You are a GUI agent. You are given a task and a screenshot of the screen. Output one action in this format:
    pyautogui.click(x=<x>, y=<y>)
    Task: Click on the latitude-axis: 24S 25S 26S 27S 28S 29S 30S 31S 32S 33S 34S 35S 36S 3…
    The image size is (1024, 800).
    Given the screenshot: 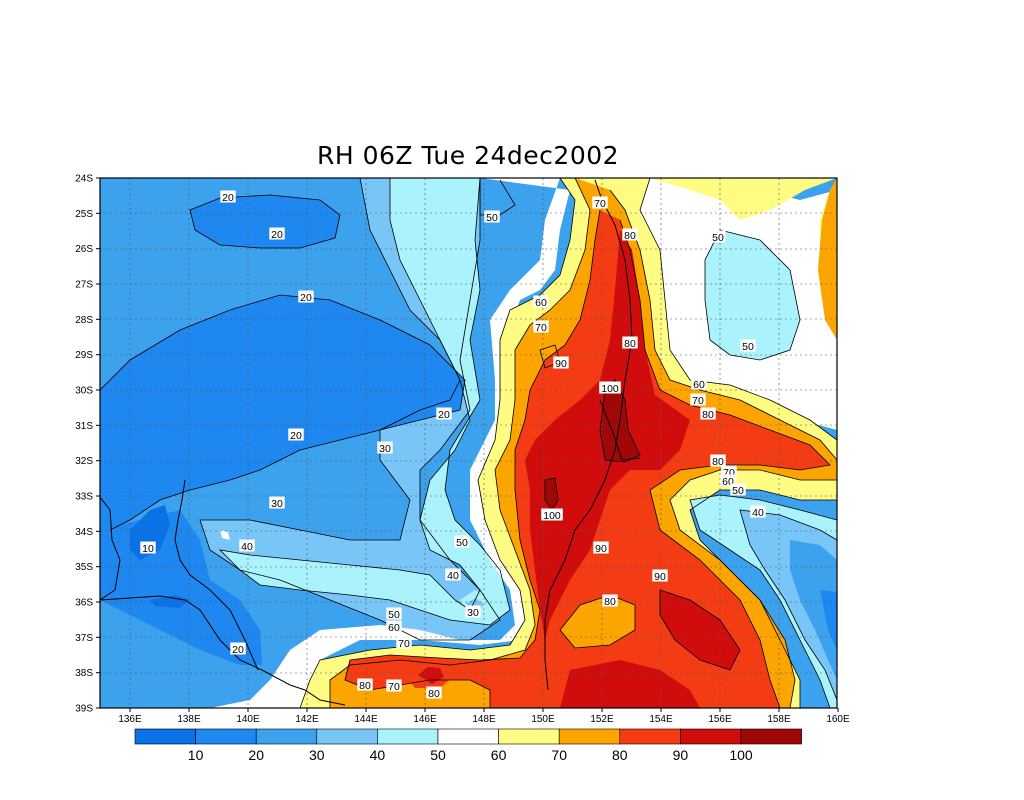 What is the action you would take?
    pyautogui.click(x=87, y=444)
    